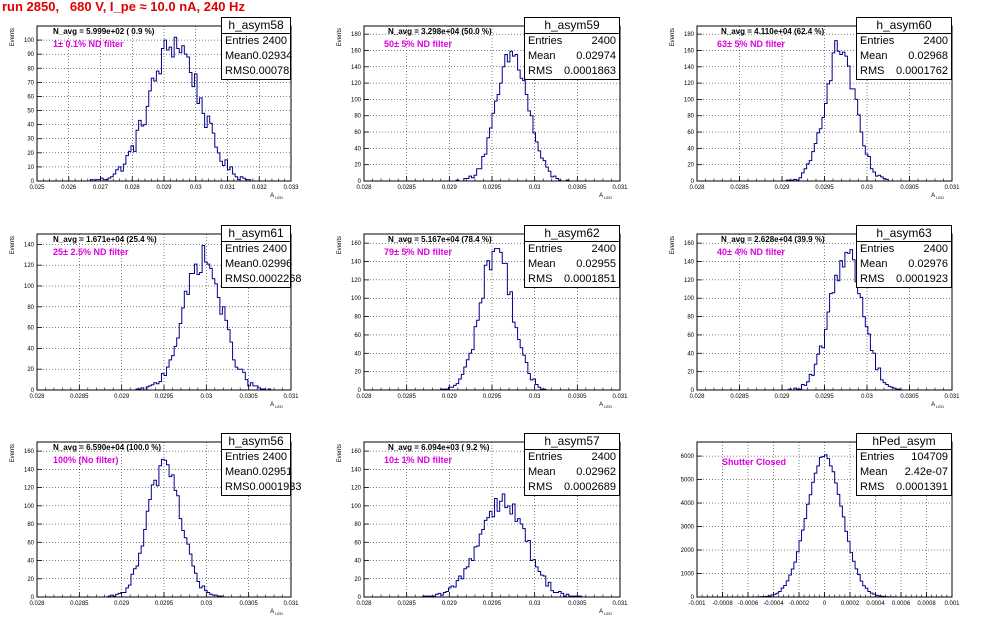 The width and height of the screenshot is (996, 622). I want to click on stats-row-mean: Mean 0.02934, so click(257, 56).